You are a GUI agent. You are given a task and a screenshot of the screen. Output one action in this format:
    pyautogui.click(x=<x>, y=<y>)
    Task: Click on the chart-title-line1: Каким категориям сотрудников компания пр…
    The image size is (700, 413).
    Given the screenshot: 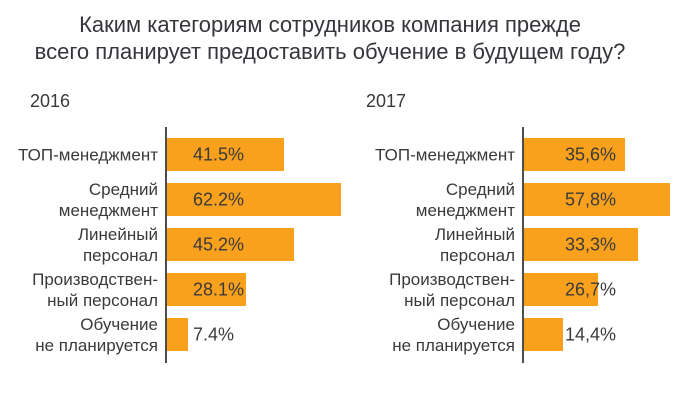 What is the action you would take?
    pyautogui.click(x=330, y=24)
    